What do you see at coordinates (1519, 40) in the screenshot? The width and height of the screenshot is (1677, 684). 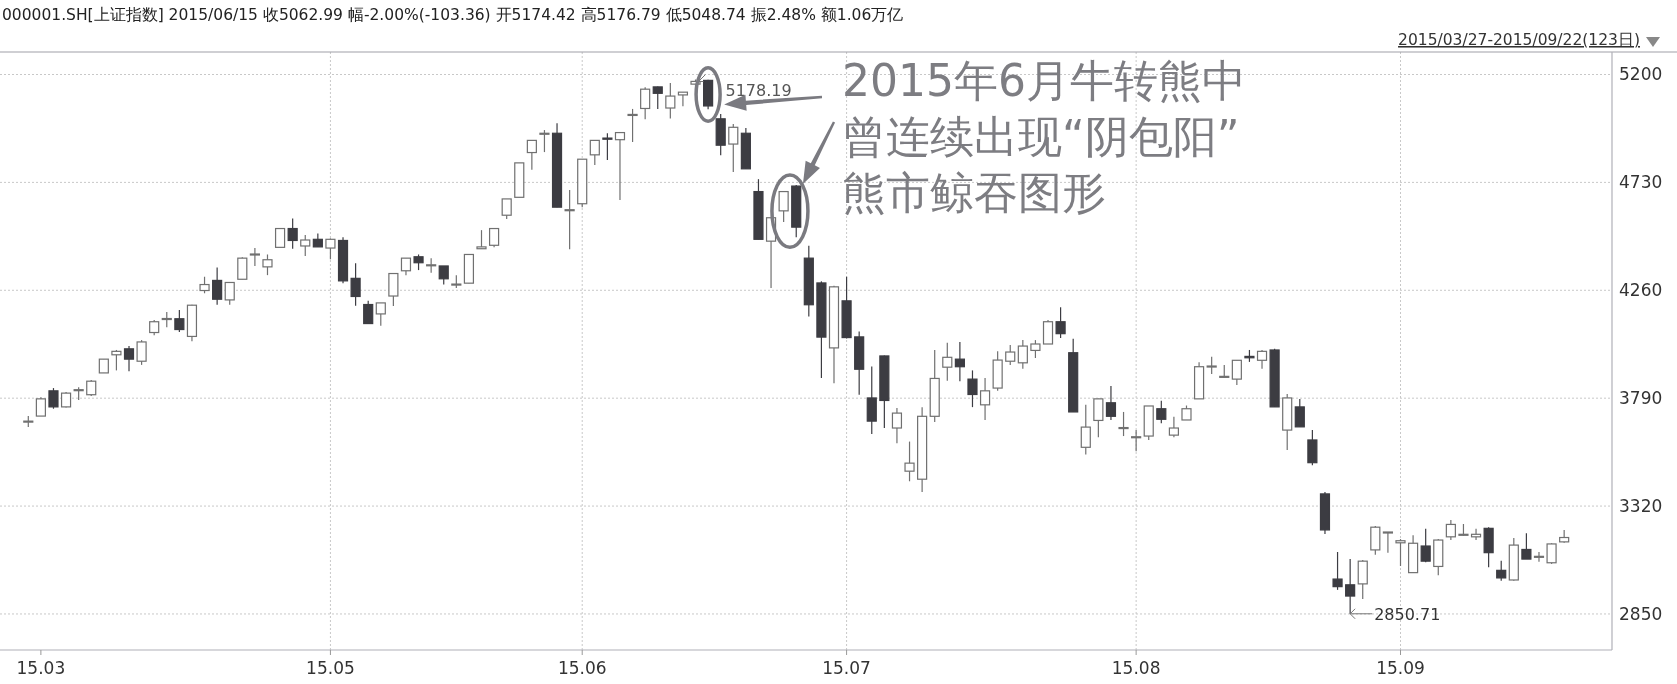 I see `chart-subtitle: 2015/03/27-2015/09/22(123日)` at bounding box center [1519, 40].